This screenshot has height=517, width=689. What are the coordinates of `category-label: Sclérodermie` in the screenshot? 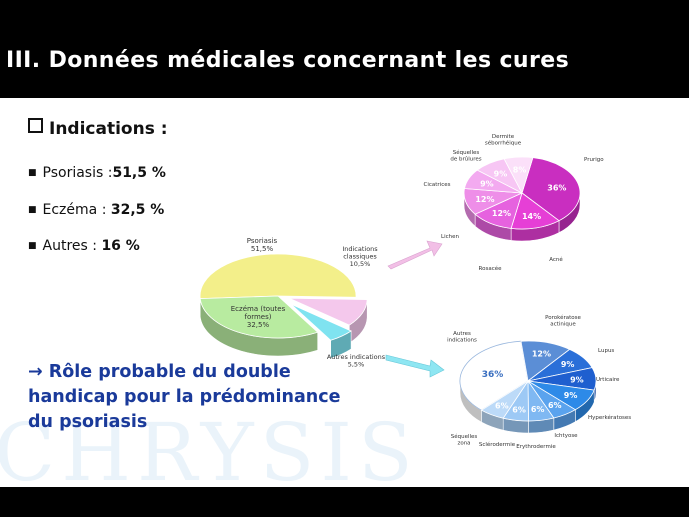 It's located at (497, 444).